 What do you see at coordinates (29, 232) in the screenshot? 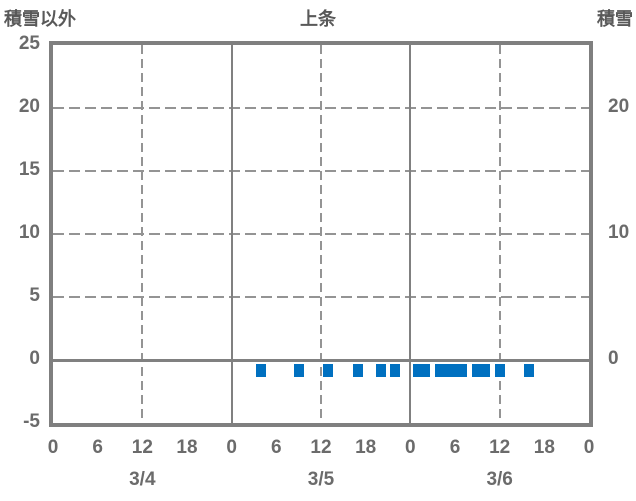
I see `left-tick-label: 10` at bounding box center [29, 232].